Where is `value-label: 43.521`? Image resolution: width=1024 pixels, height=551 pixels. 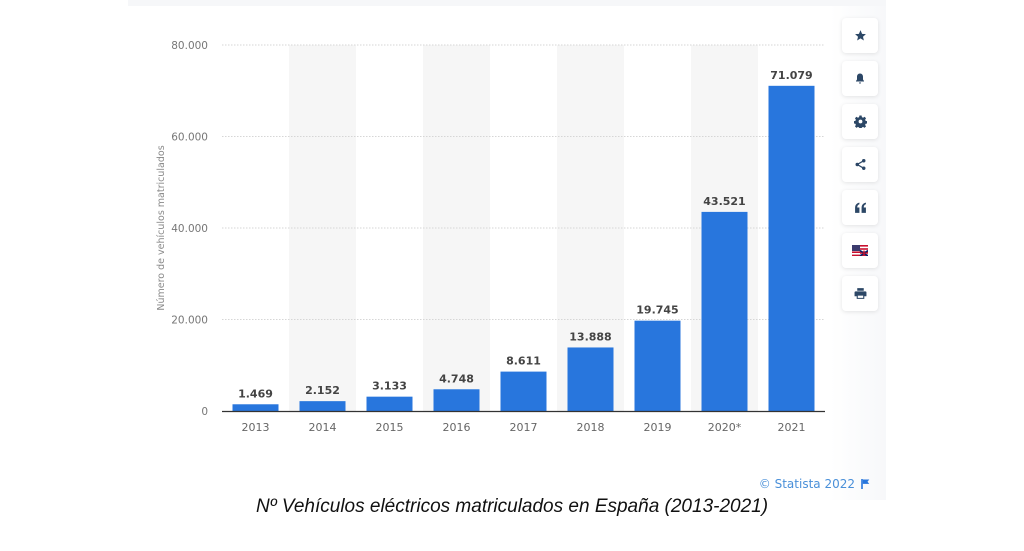
value-label: 43.521 is located at coordinates (724, 201).